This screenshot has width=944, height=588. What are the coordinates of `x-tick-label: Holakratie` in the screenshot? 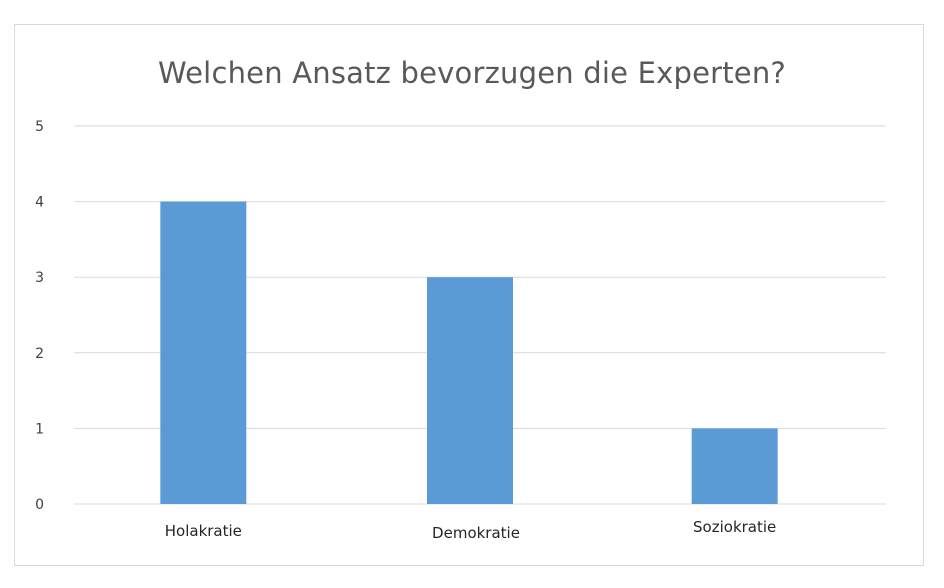 It's located at (203, 531).